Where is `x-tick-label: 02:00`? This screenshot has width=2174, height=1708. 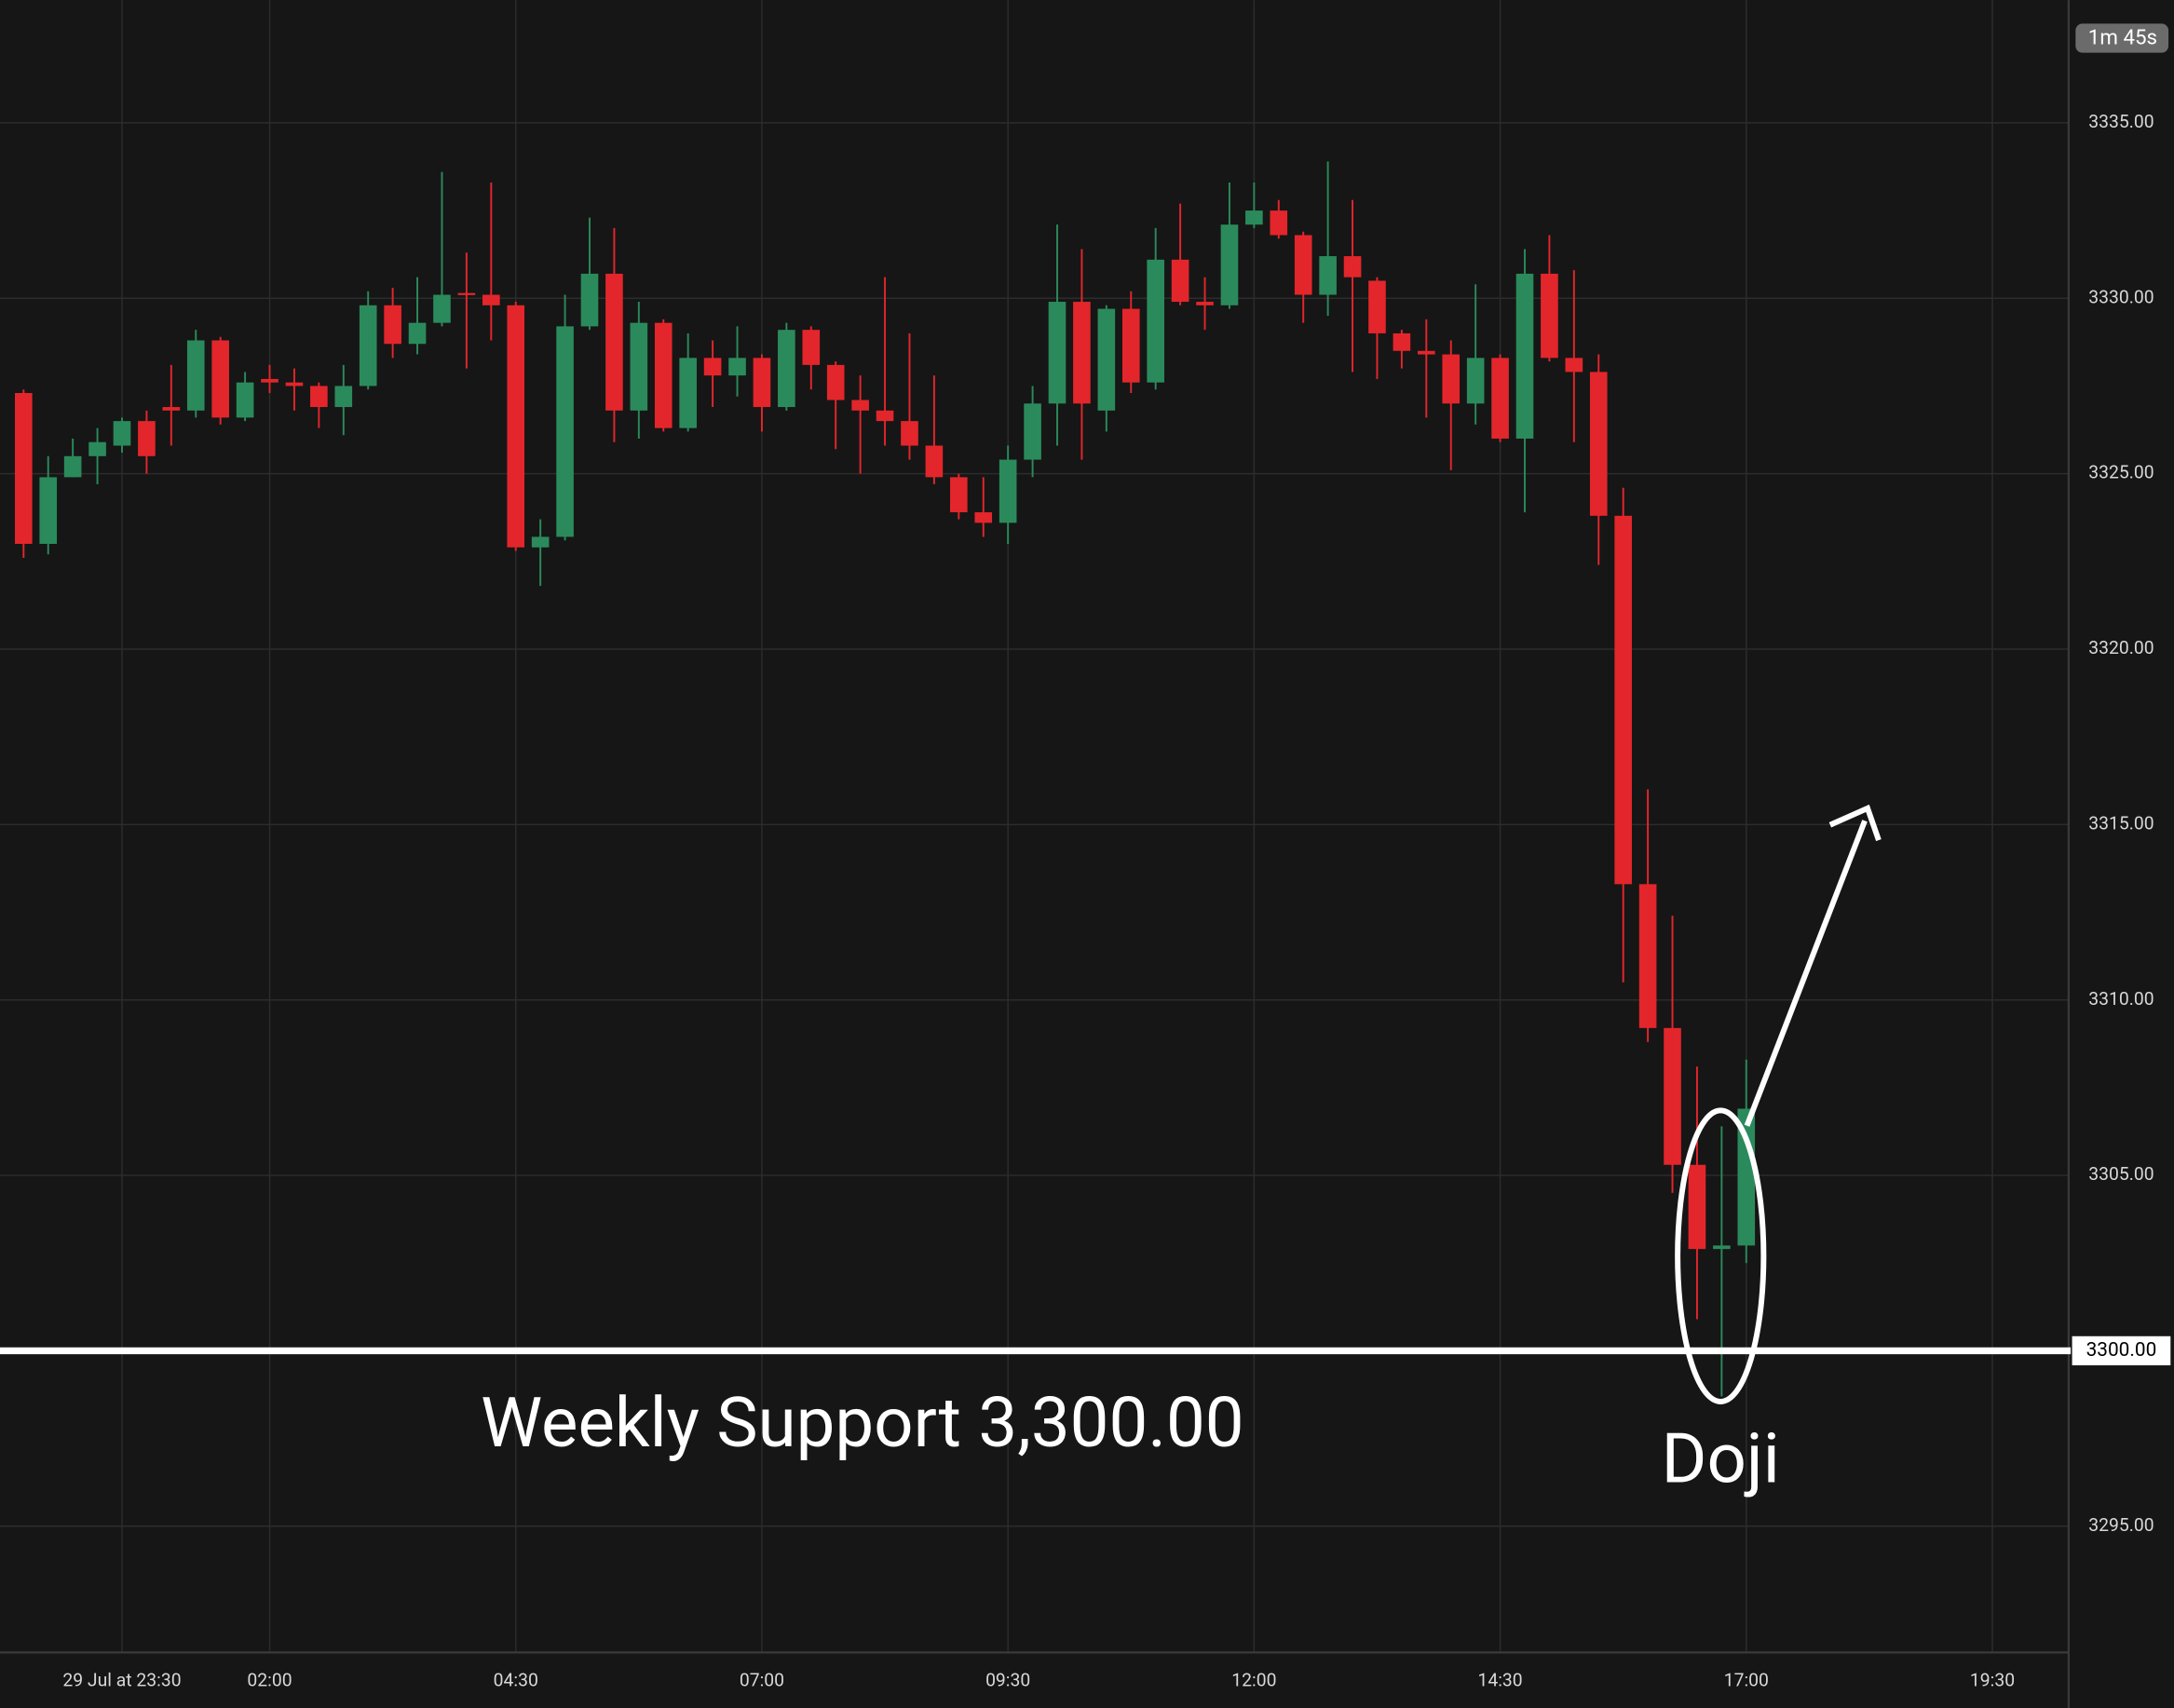
x-tick-label: 02:00 is located at coordinates (269, 1680).